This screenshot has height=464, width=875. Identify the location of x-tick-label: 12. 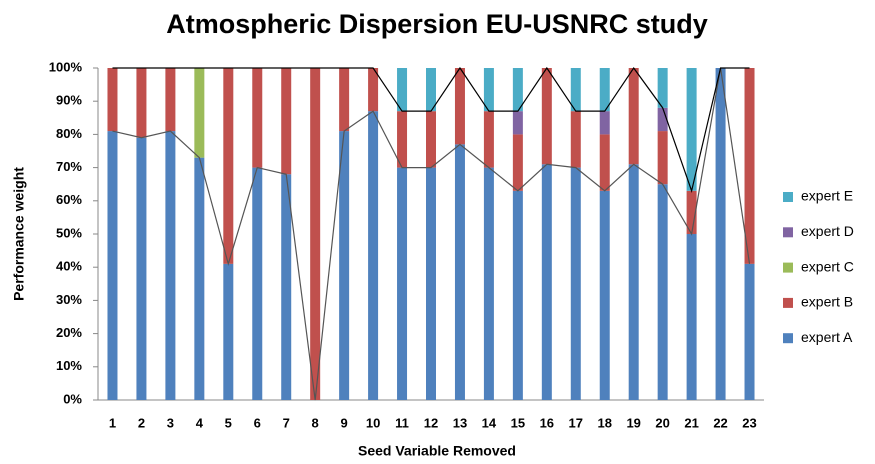
(431, 422).